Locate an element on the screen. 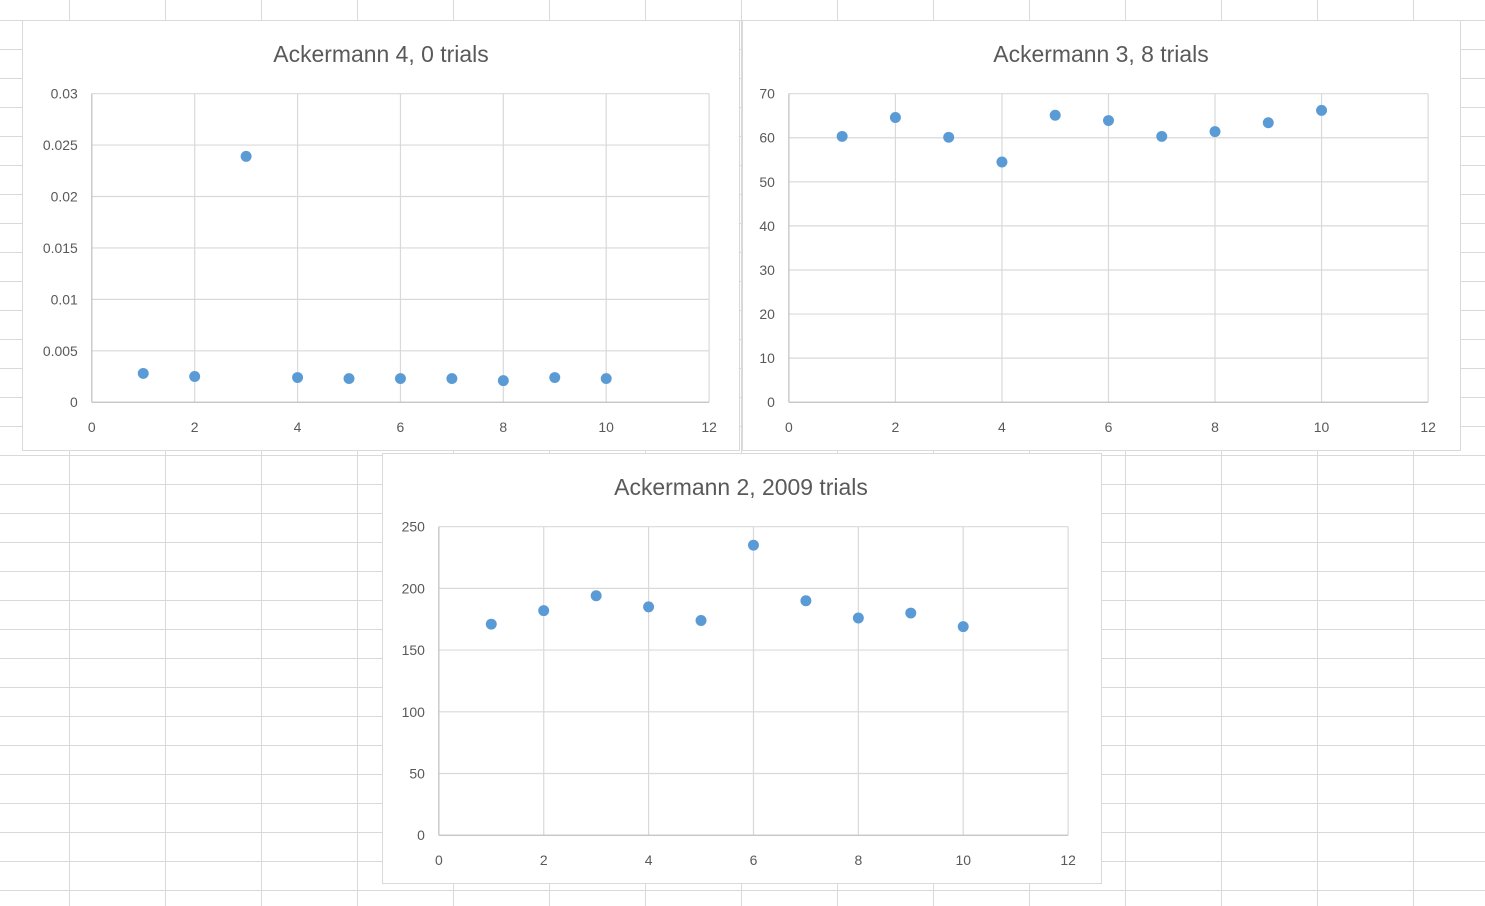  y-tick-label: 0.015 is located at coordinates (60, 248).